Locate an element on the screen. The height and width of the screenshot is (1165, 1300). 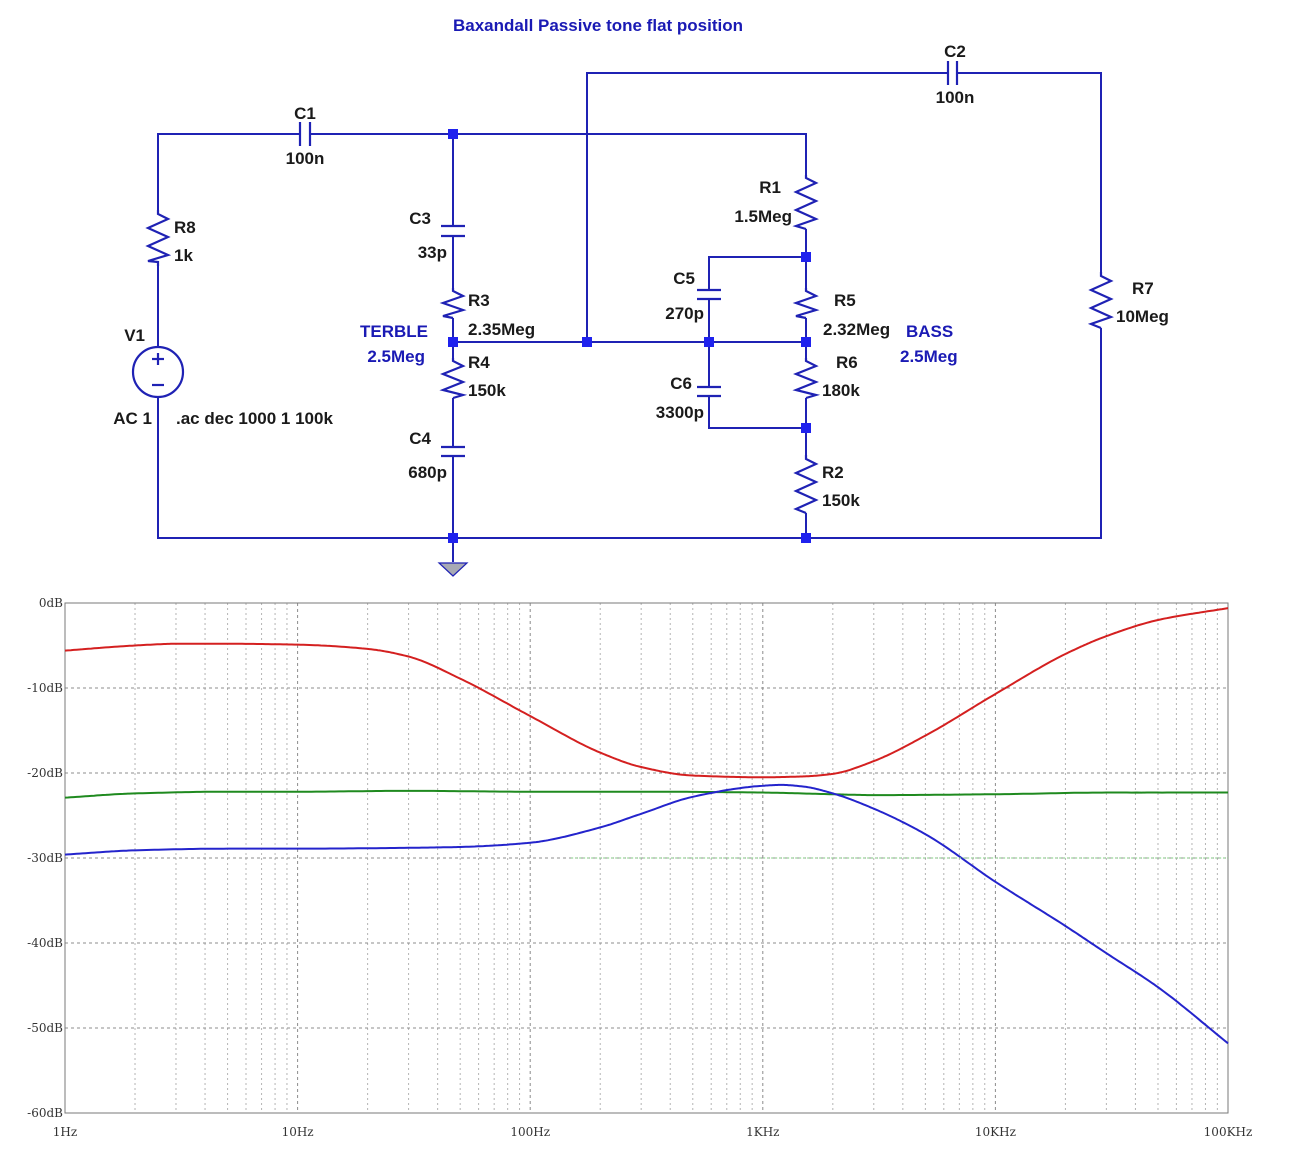
r1-value: 1.5Meg is located at coordinates (763, 216).